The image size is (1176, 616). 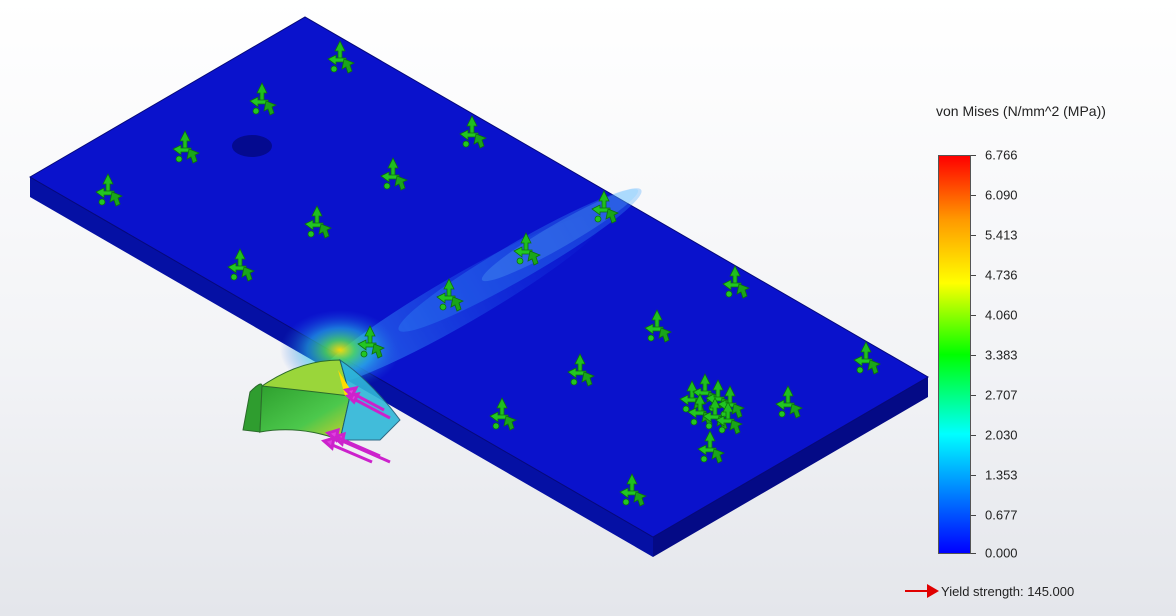 What do you see at coordinates (1001, 315) in the screenshot?
I see `tick-label: 4.060` at bounding box center [1001, 315].